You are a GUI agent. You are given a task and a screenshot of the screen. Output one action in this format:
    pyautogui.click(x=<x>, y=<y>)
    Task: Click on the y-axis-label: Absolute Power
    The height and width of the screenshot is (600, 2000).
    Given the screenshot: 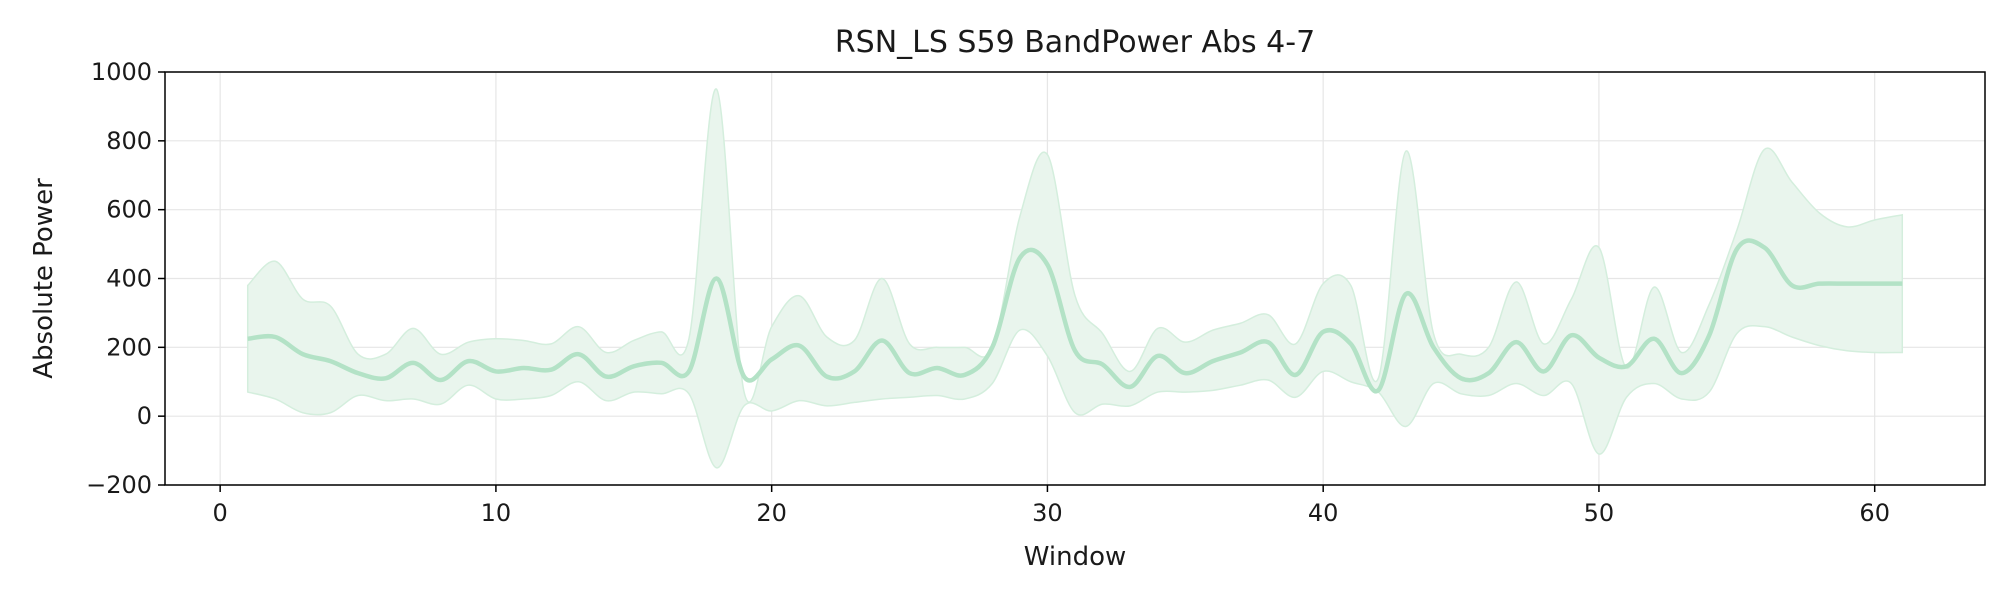 What is the action you would take?
    pyautogui.click(x=44, y=278)
    